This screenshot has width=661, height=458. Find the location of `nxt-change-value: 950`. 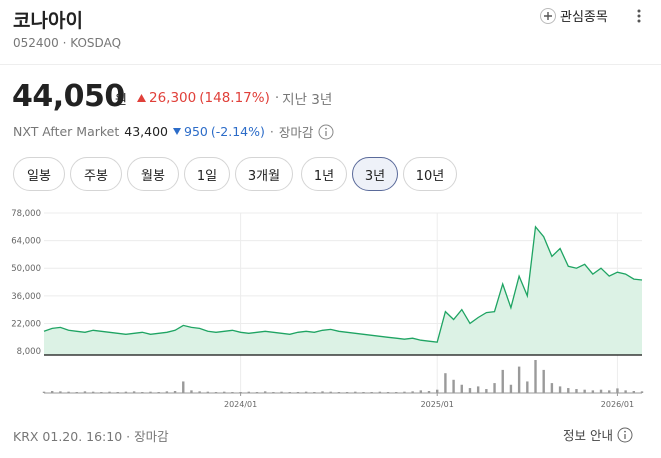

nxt-change-value: 950 is located at coordinates (196, 131).